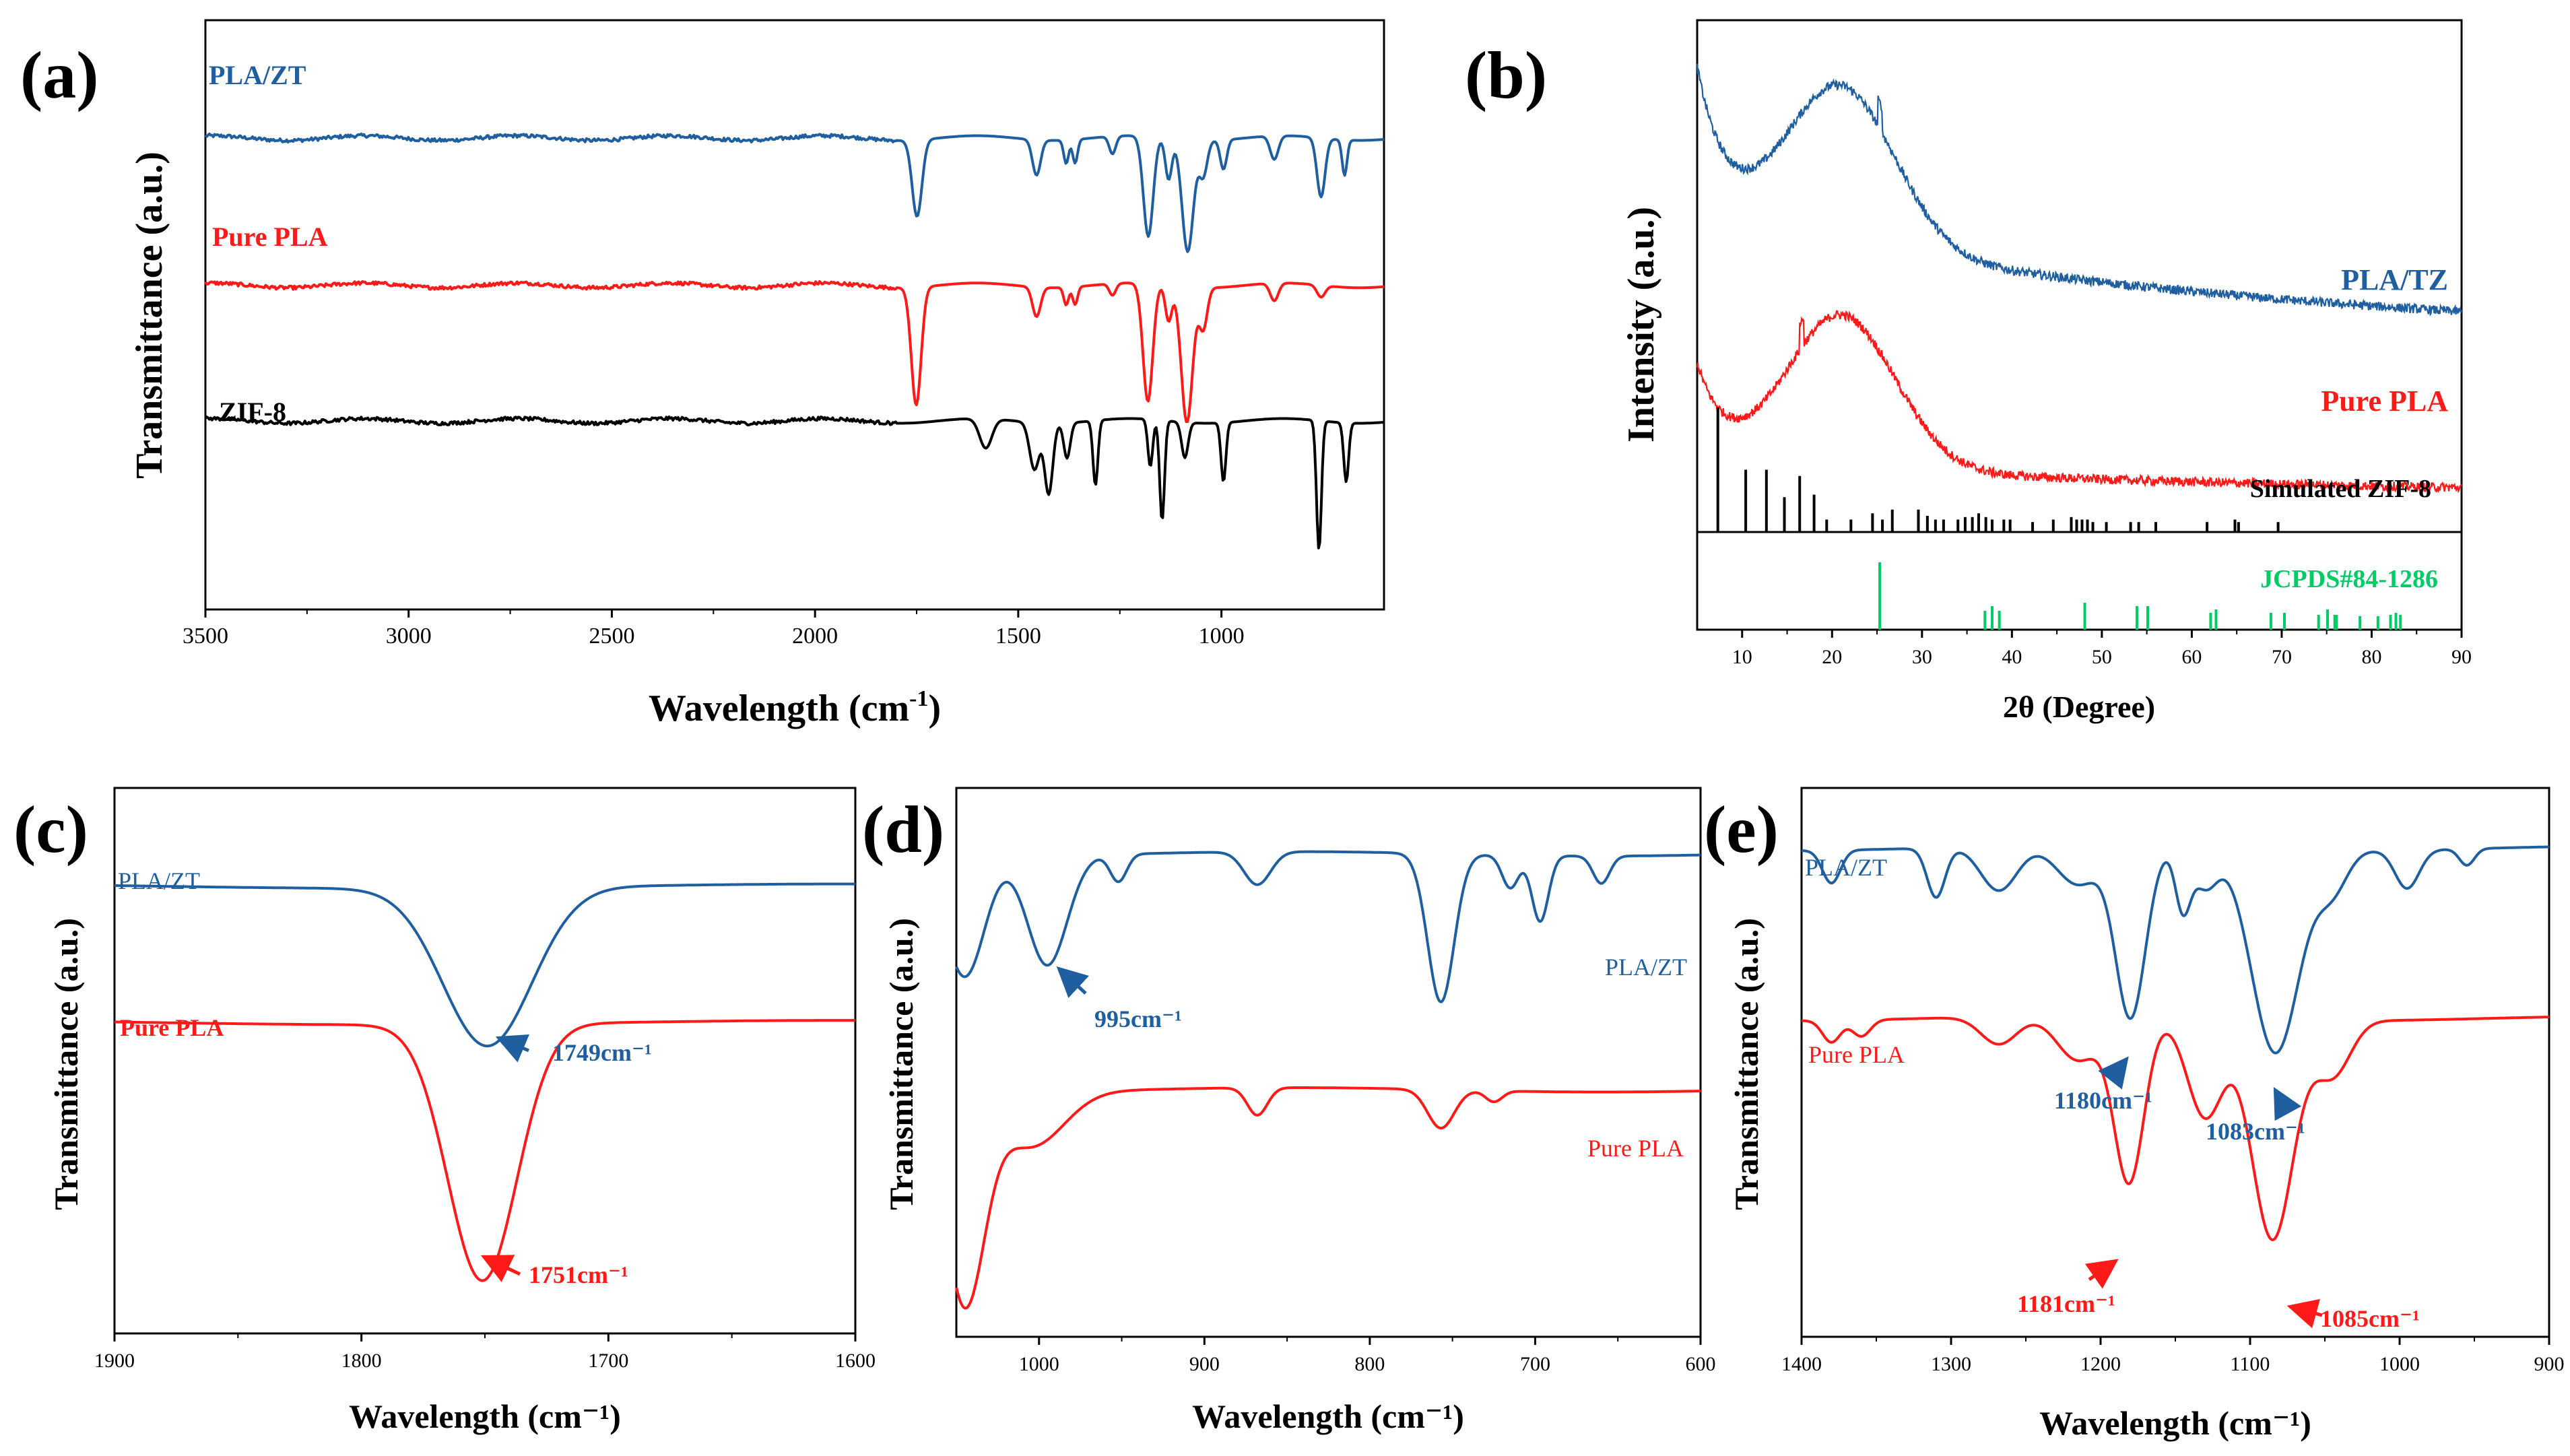 This screenshot has height=1456, width=2570. Describe the element at coordinates (1328, 1416) in the screenshot. I see `x-axis-title-d: Wavelength (cm⁻¹)` at that location.